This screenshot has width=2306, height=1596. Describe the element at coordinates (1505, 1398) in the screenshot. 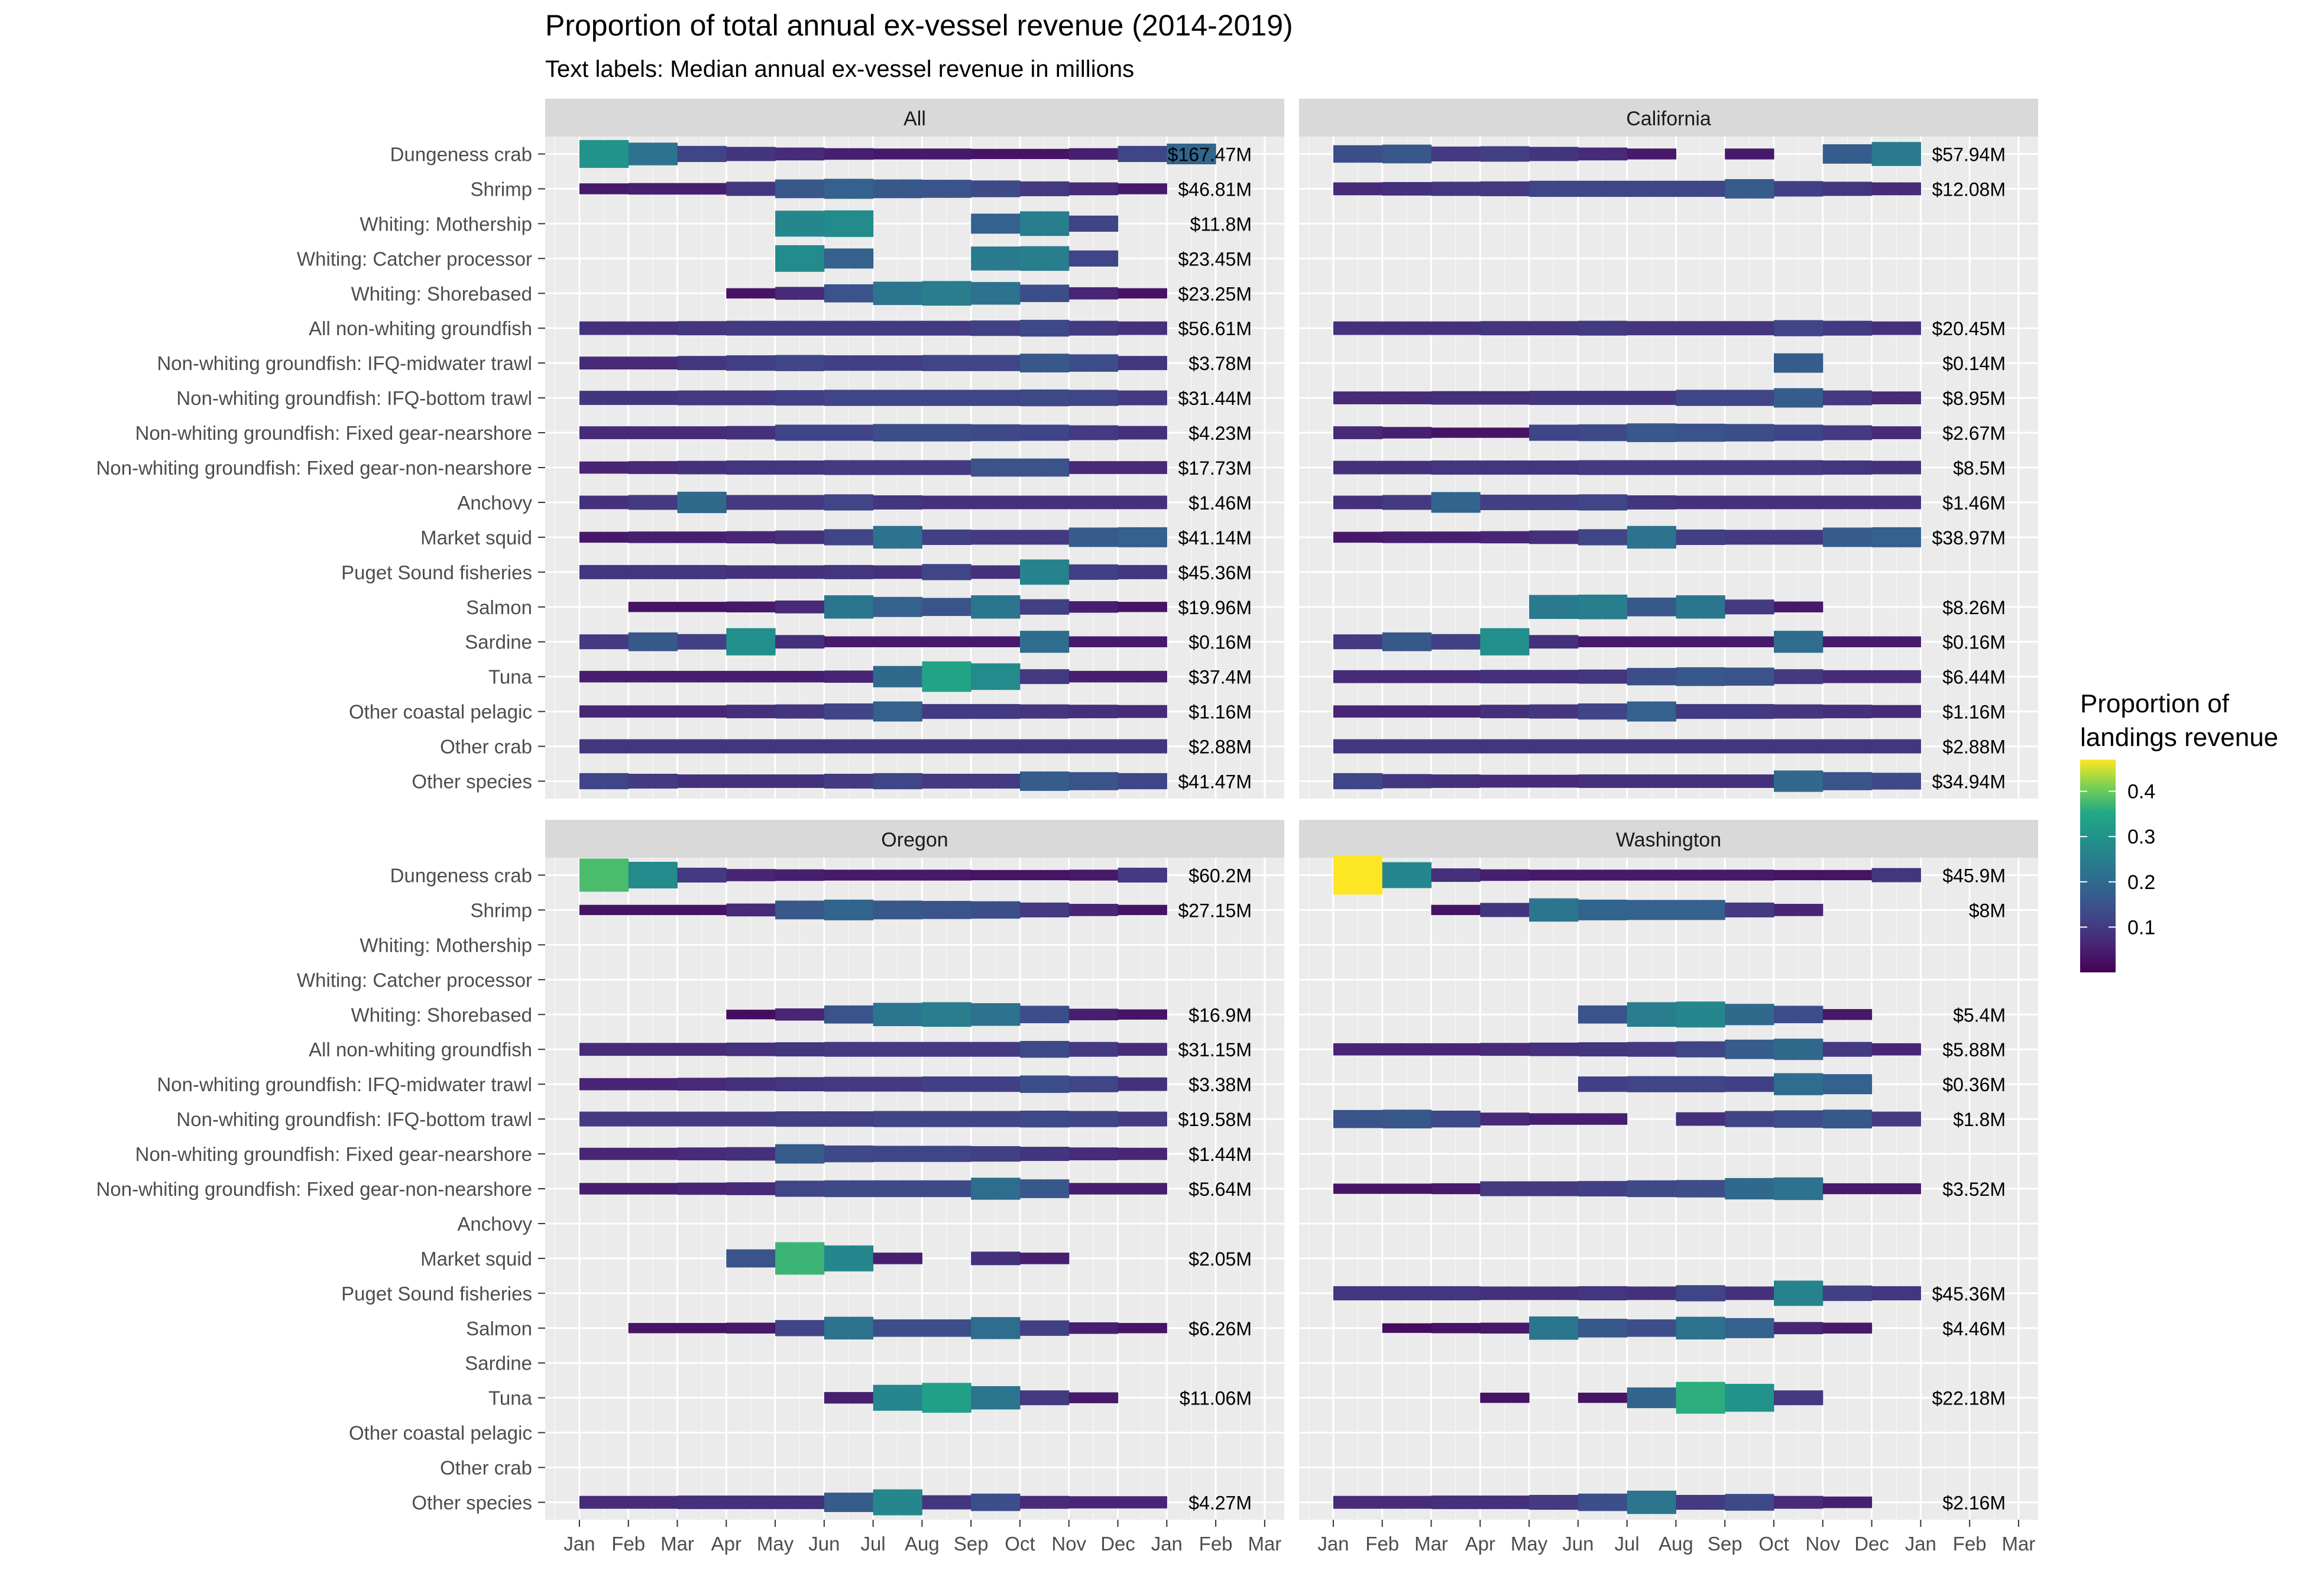

I see `tile-washington-tuna-m4` at that location.